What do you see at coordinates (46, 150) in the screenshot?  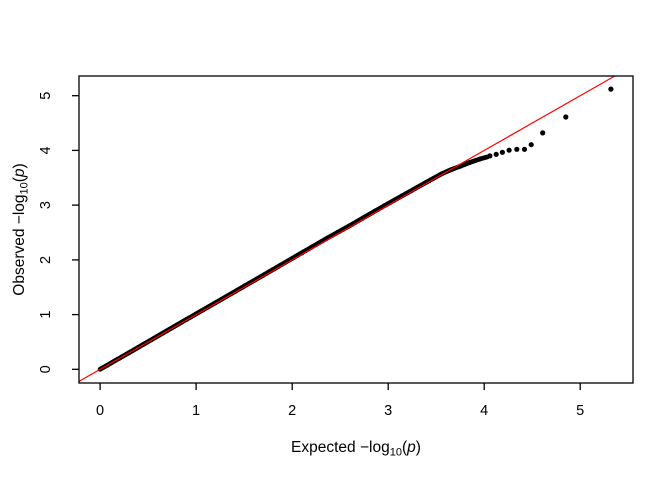 I see `y-tick-label: 4` at bounding box center [46, 150].